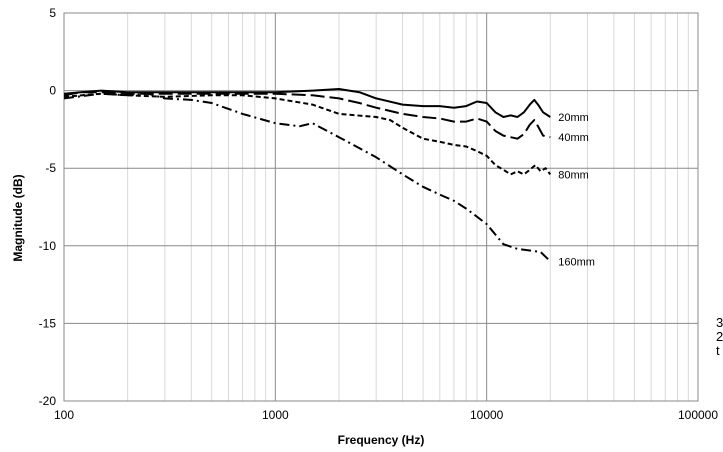 This screenshot has height=452, width=723. Describe the element at coordinates (719, 322) in the screenshot. I see `edge-fragment-1: 3` at that location.